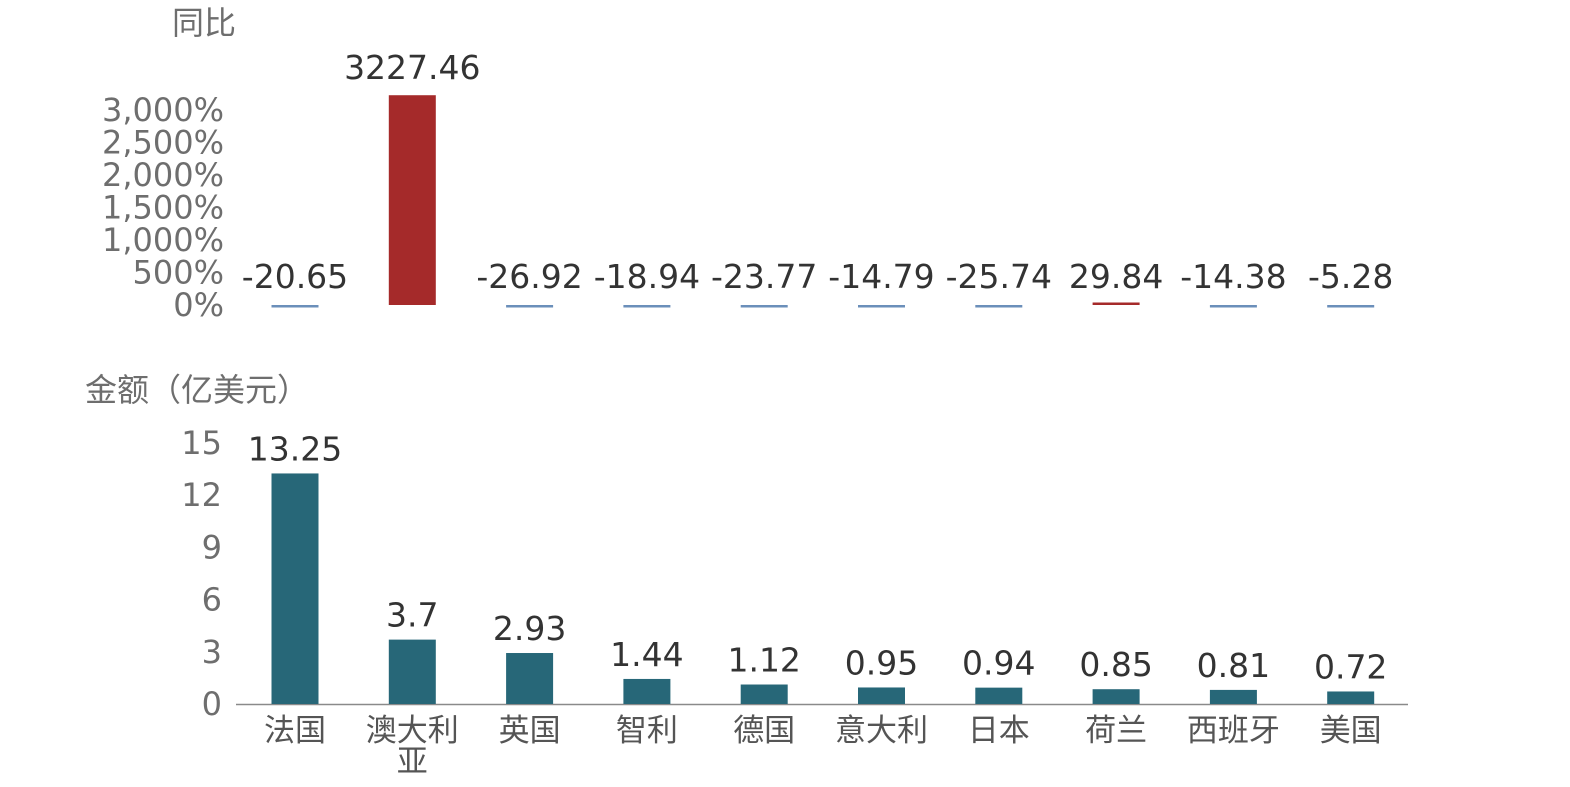 The image size is (1570, 787). What do you see at coordinates (763, 660) in the screenshot?
I see `bottom-data-label: 1.12` at bounding box center [763, 660].